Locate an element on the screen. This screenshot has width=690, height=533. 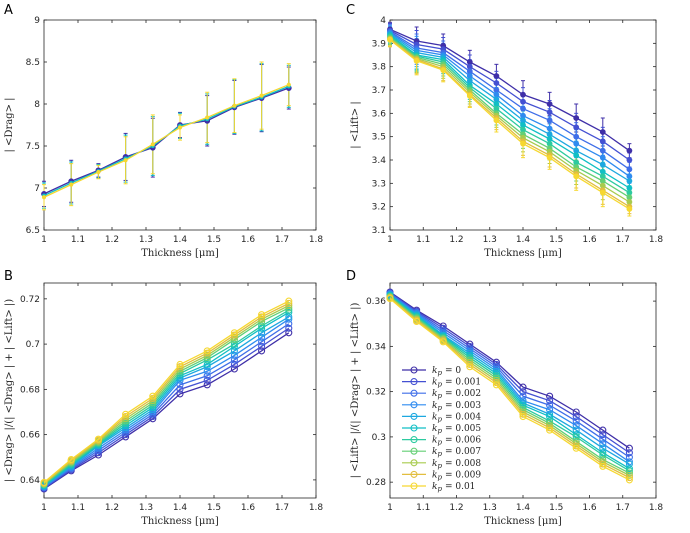
y-tick-label: 7.5 is located at coordinates (33, 147).